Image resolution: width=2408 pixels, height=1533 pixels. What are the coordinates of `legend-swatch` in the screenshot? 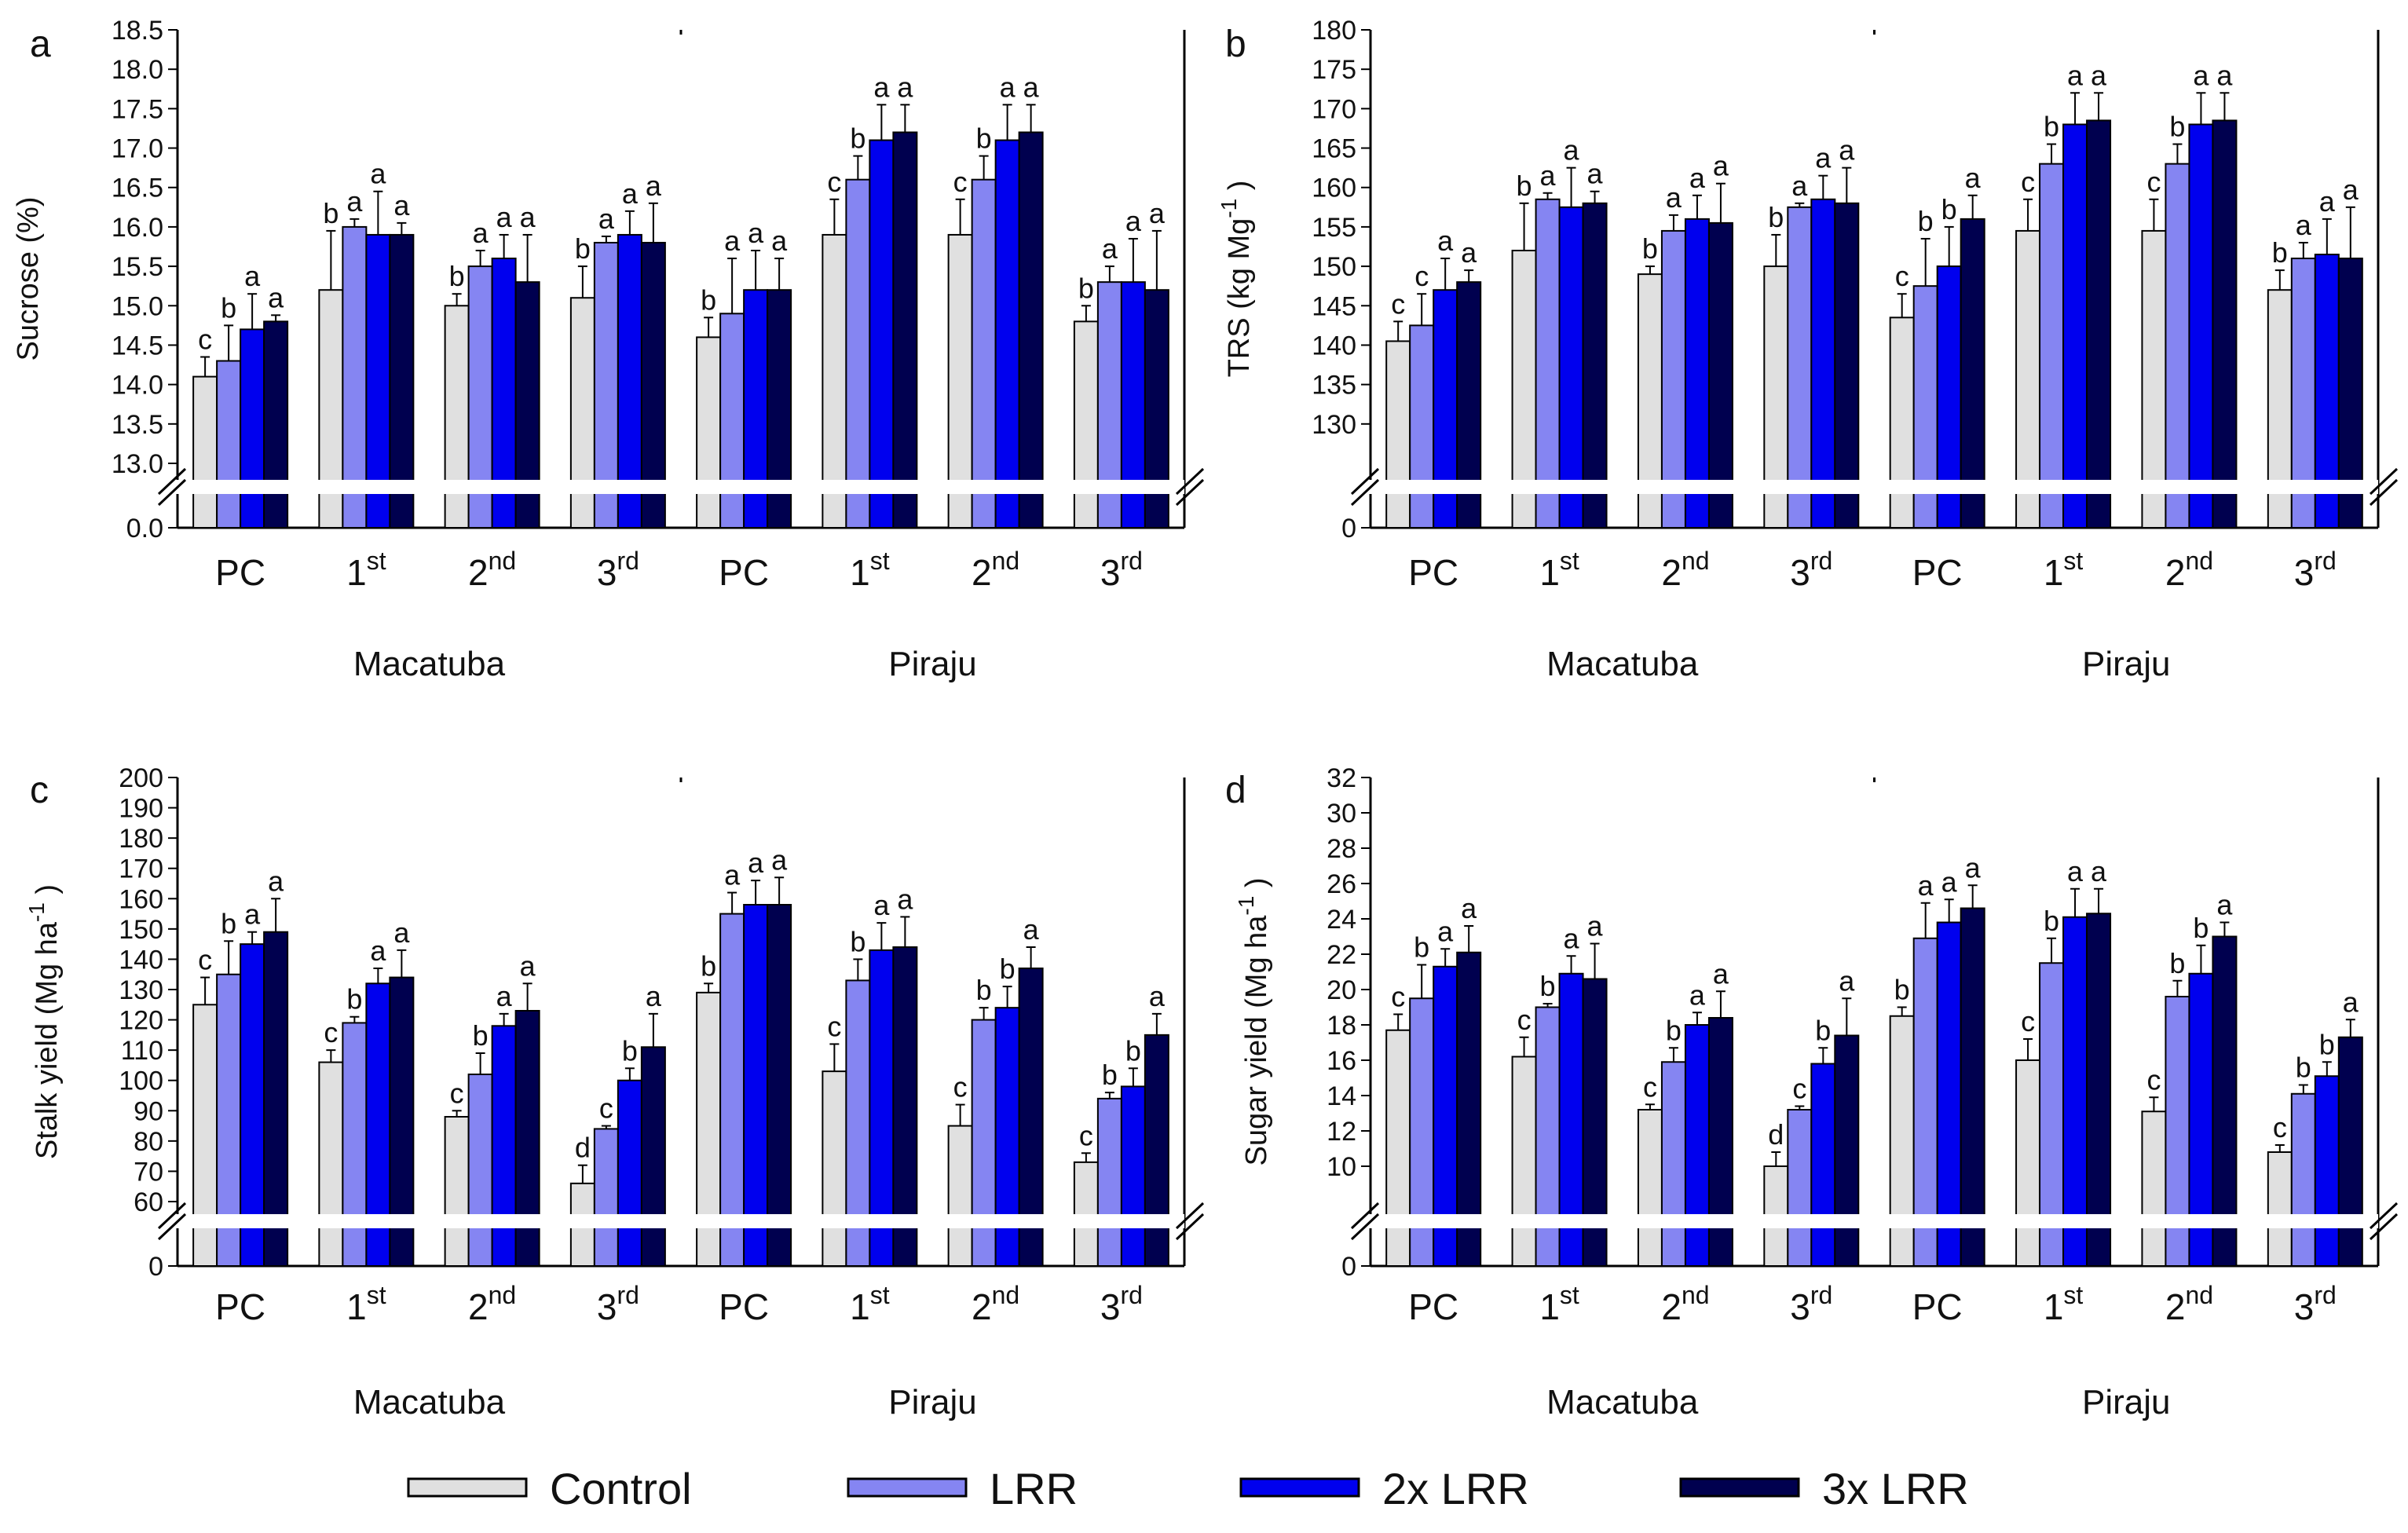 It's located at (1299, 1487).